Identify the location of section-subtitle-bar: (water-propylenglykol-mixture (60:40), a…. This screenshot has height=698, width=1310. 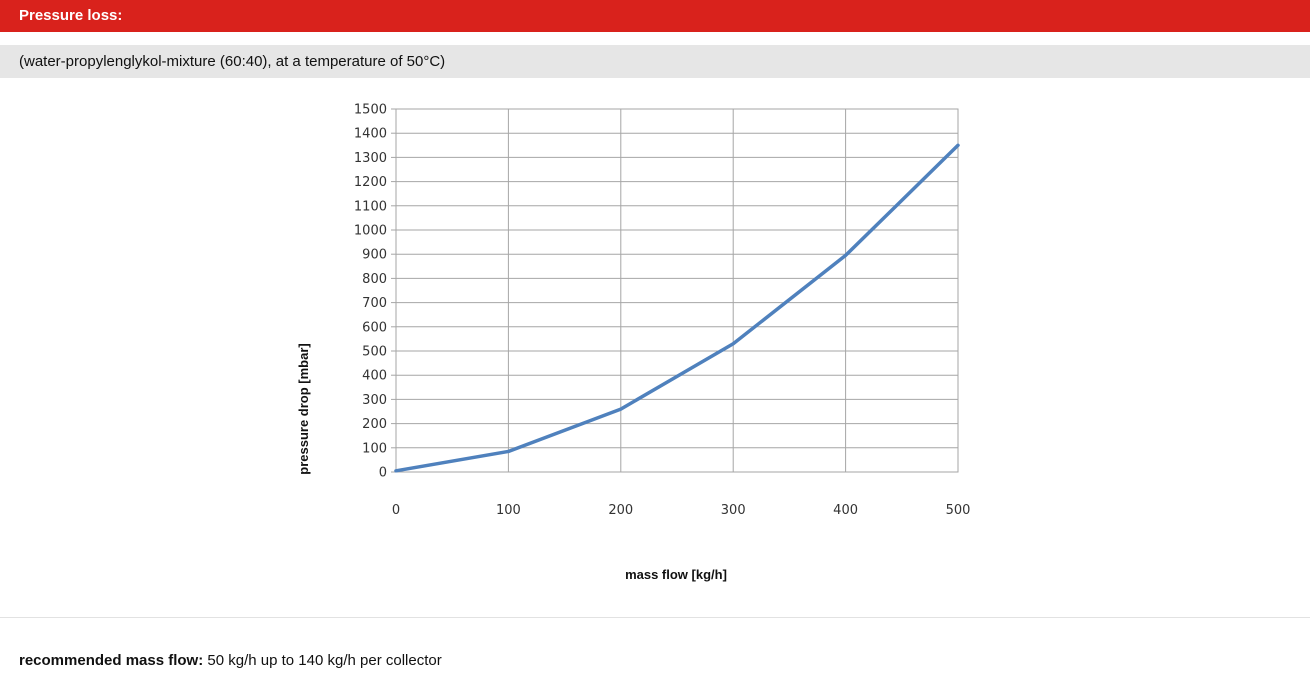
(655, 61).